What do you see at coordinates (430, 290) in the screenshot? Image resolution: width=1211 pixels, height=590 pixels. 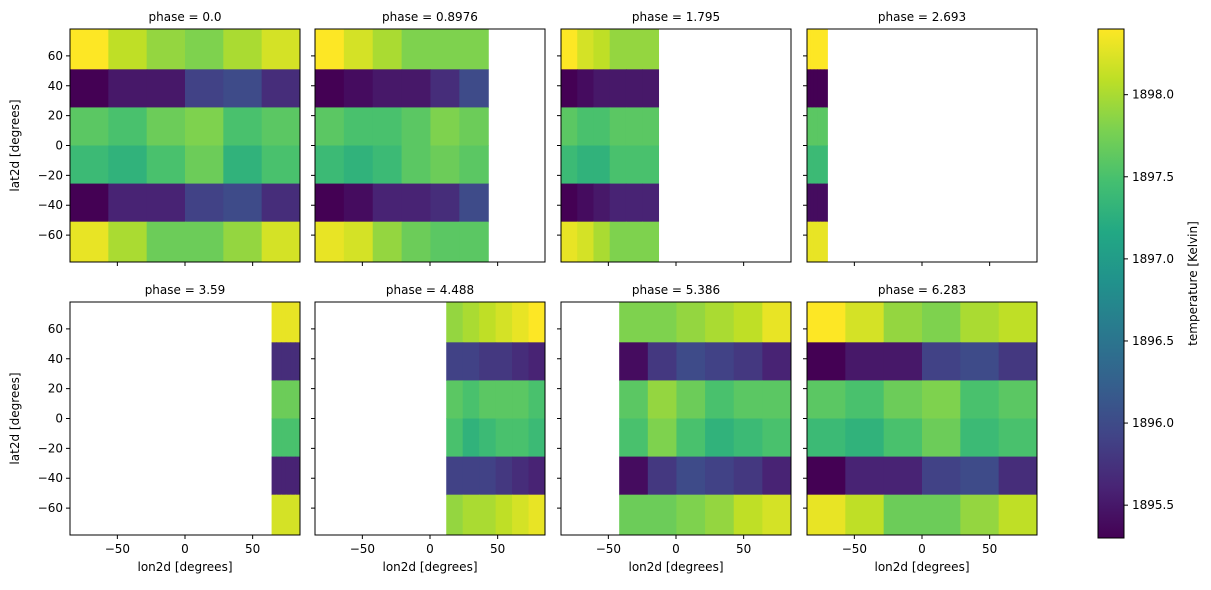 I see `panel-title: phase = 4.488` at bounding box center [430, 290].